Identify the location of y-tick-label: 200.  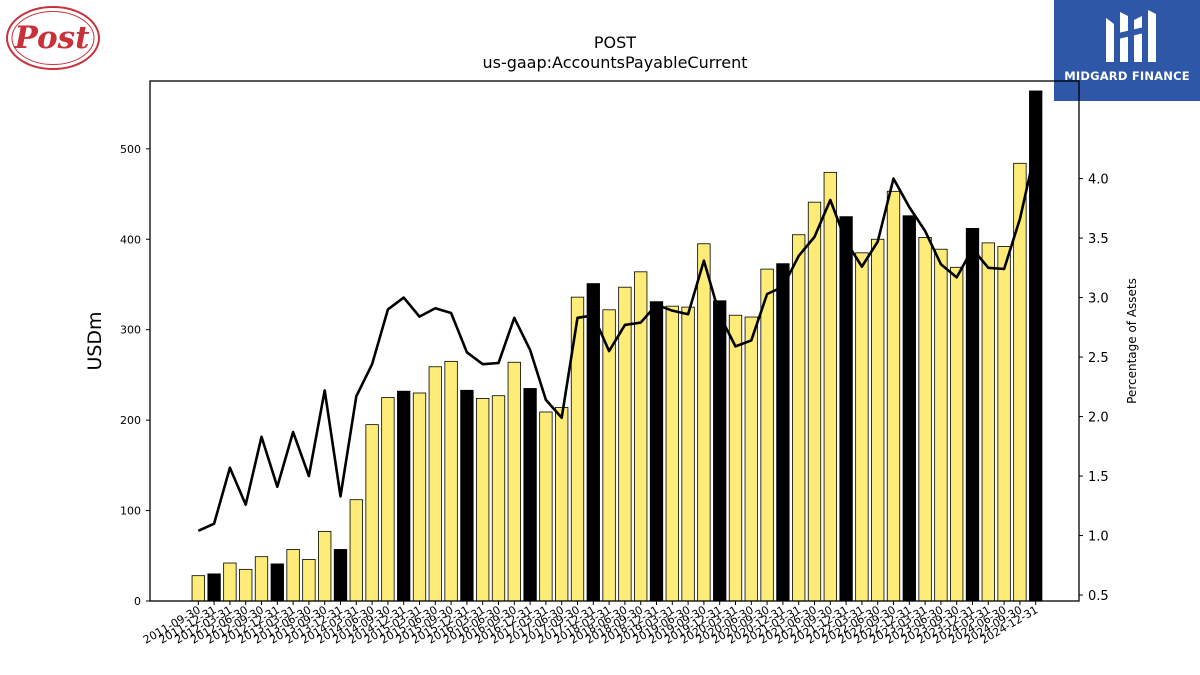
(130, 420).